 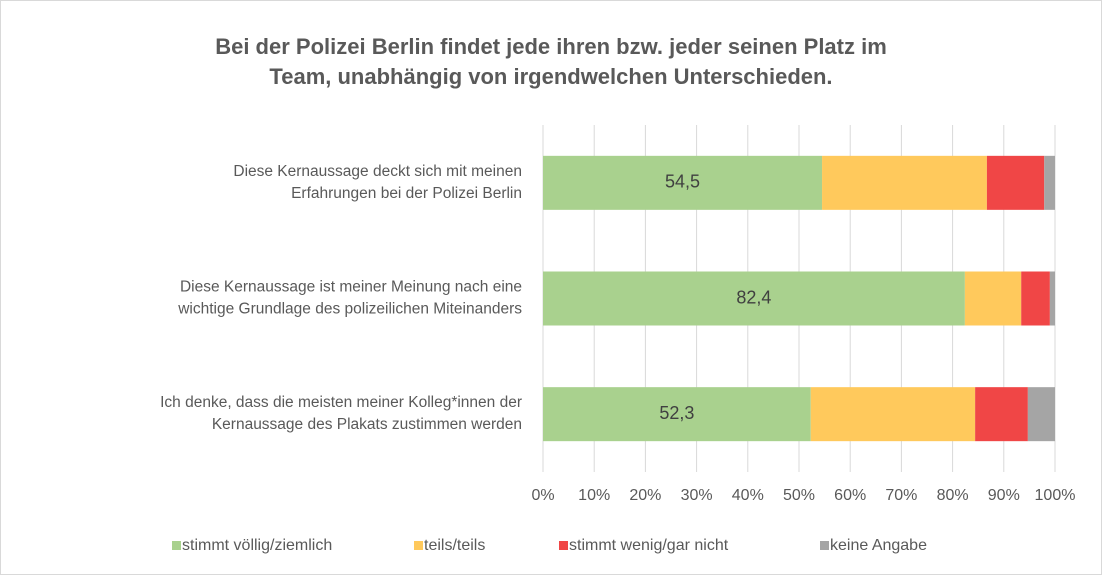 I want to click on data-label: 54,5, so click(x=682, y=182).